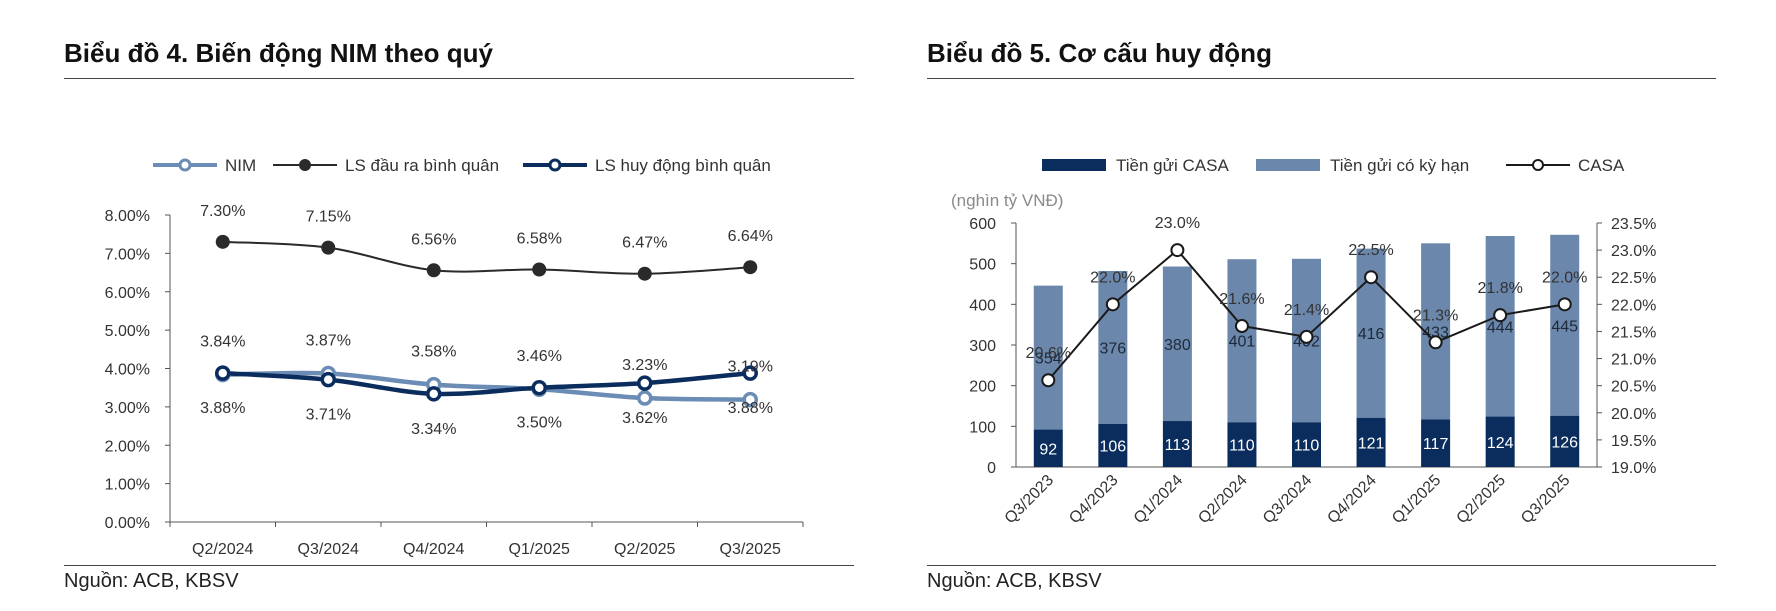  I want to click on funding-legend-marker, so click(1538, 165).